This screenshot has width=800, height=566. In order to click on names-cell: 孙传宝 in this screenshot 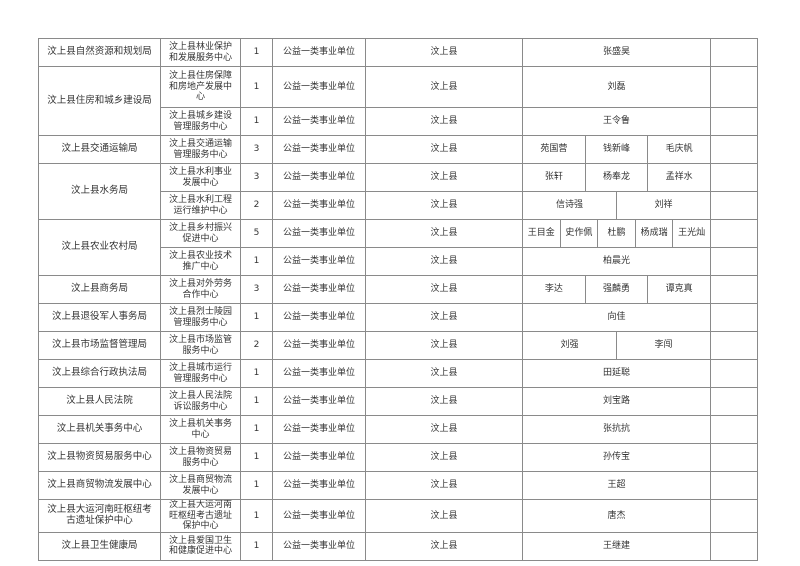, I will do `click(616, 457)`.